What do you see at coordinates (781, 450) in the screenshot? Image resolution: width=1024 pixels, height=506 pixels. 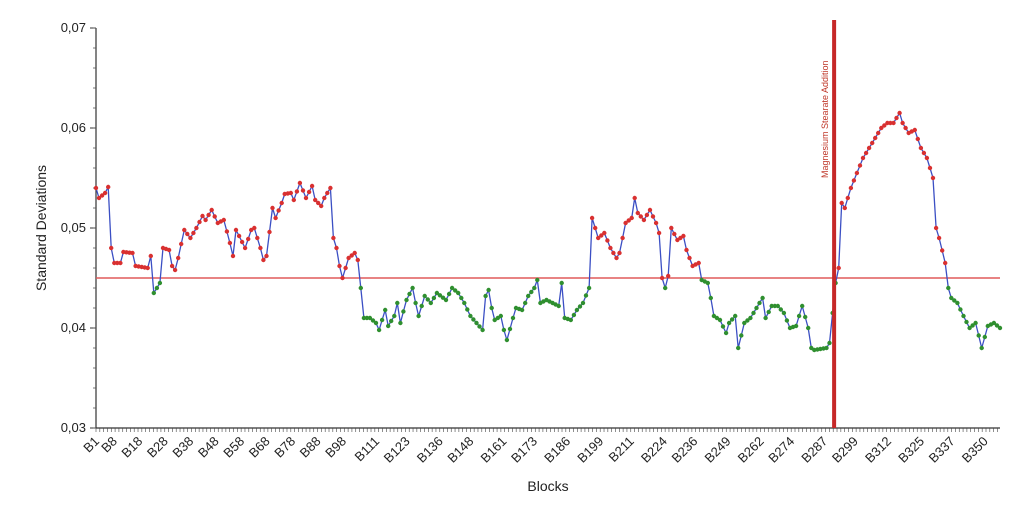 I see `x-tick-label: B274` at bounding box center [781, 450].